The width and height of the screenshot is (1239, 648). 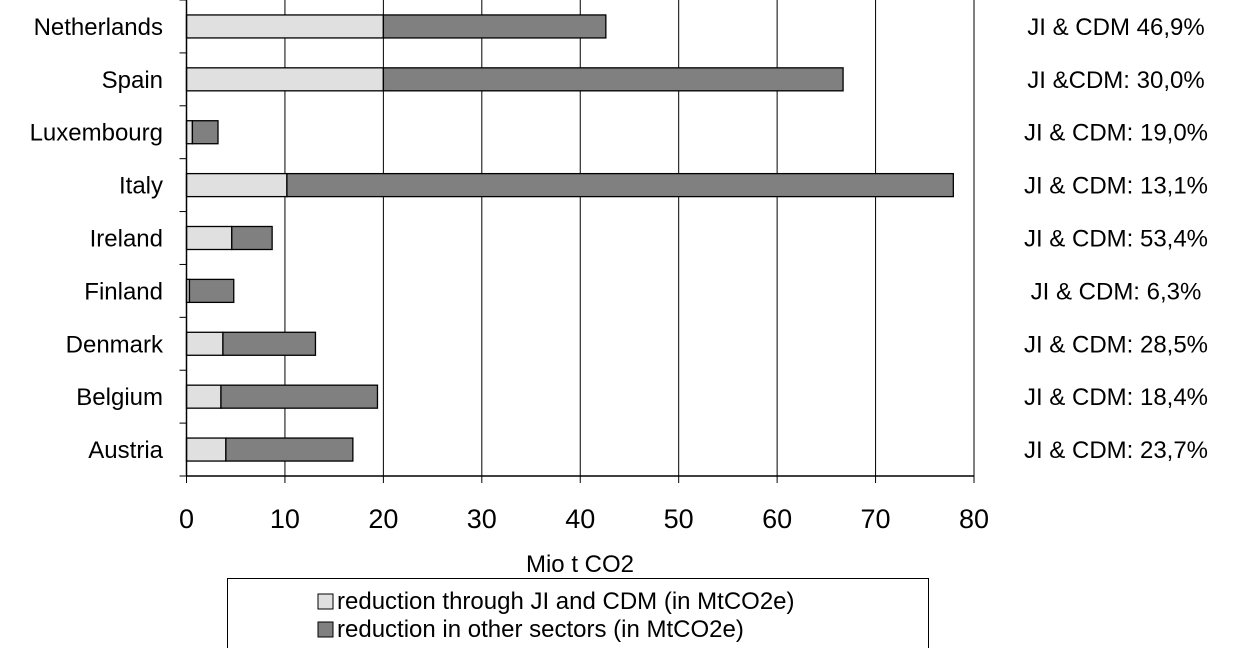 I want to click on legend-label-other: reduction in other sectors (in MtCO2e), so click(x=540, y=629).